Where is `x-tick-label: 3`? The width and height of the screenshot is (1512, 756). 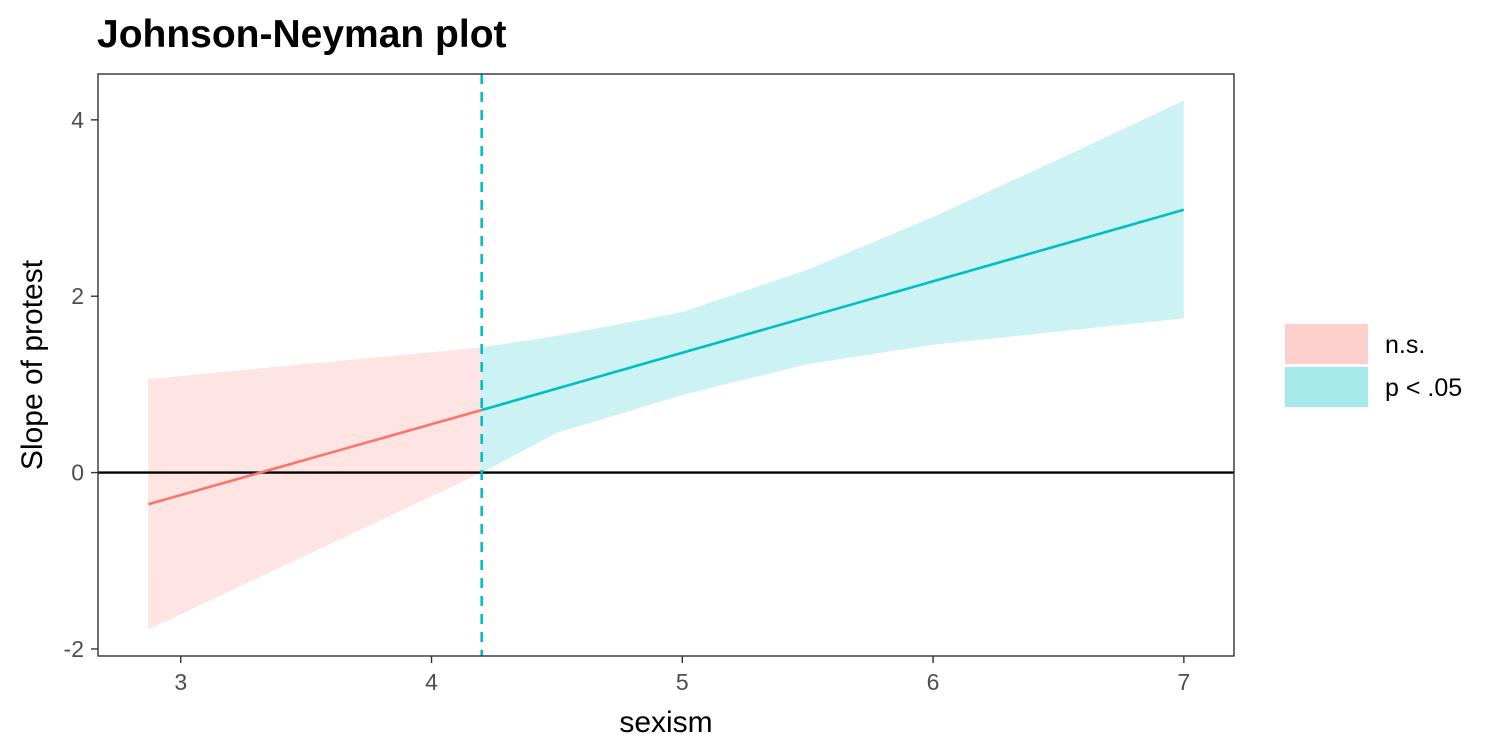
x-tick-label: 3 is located at coordinates (180, 682).